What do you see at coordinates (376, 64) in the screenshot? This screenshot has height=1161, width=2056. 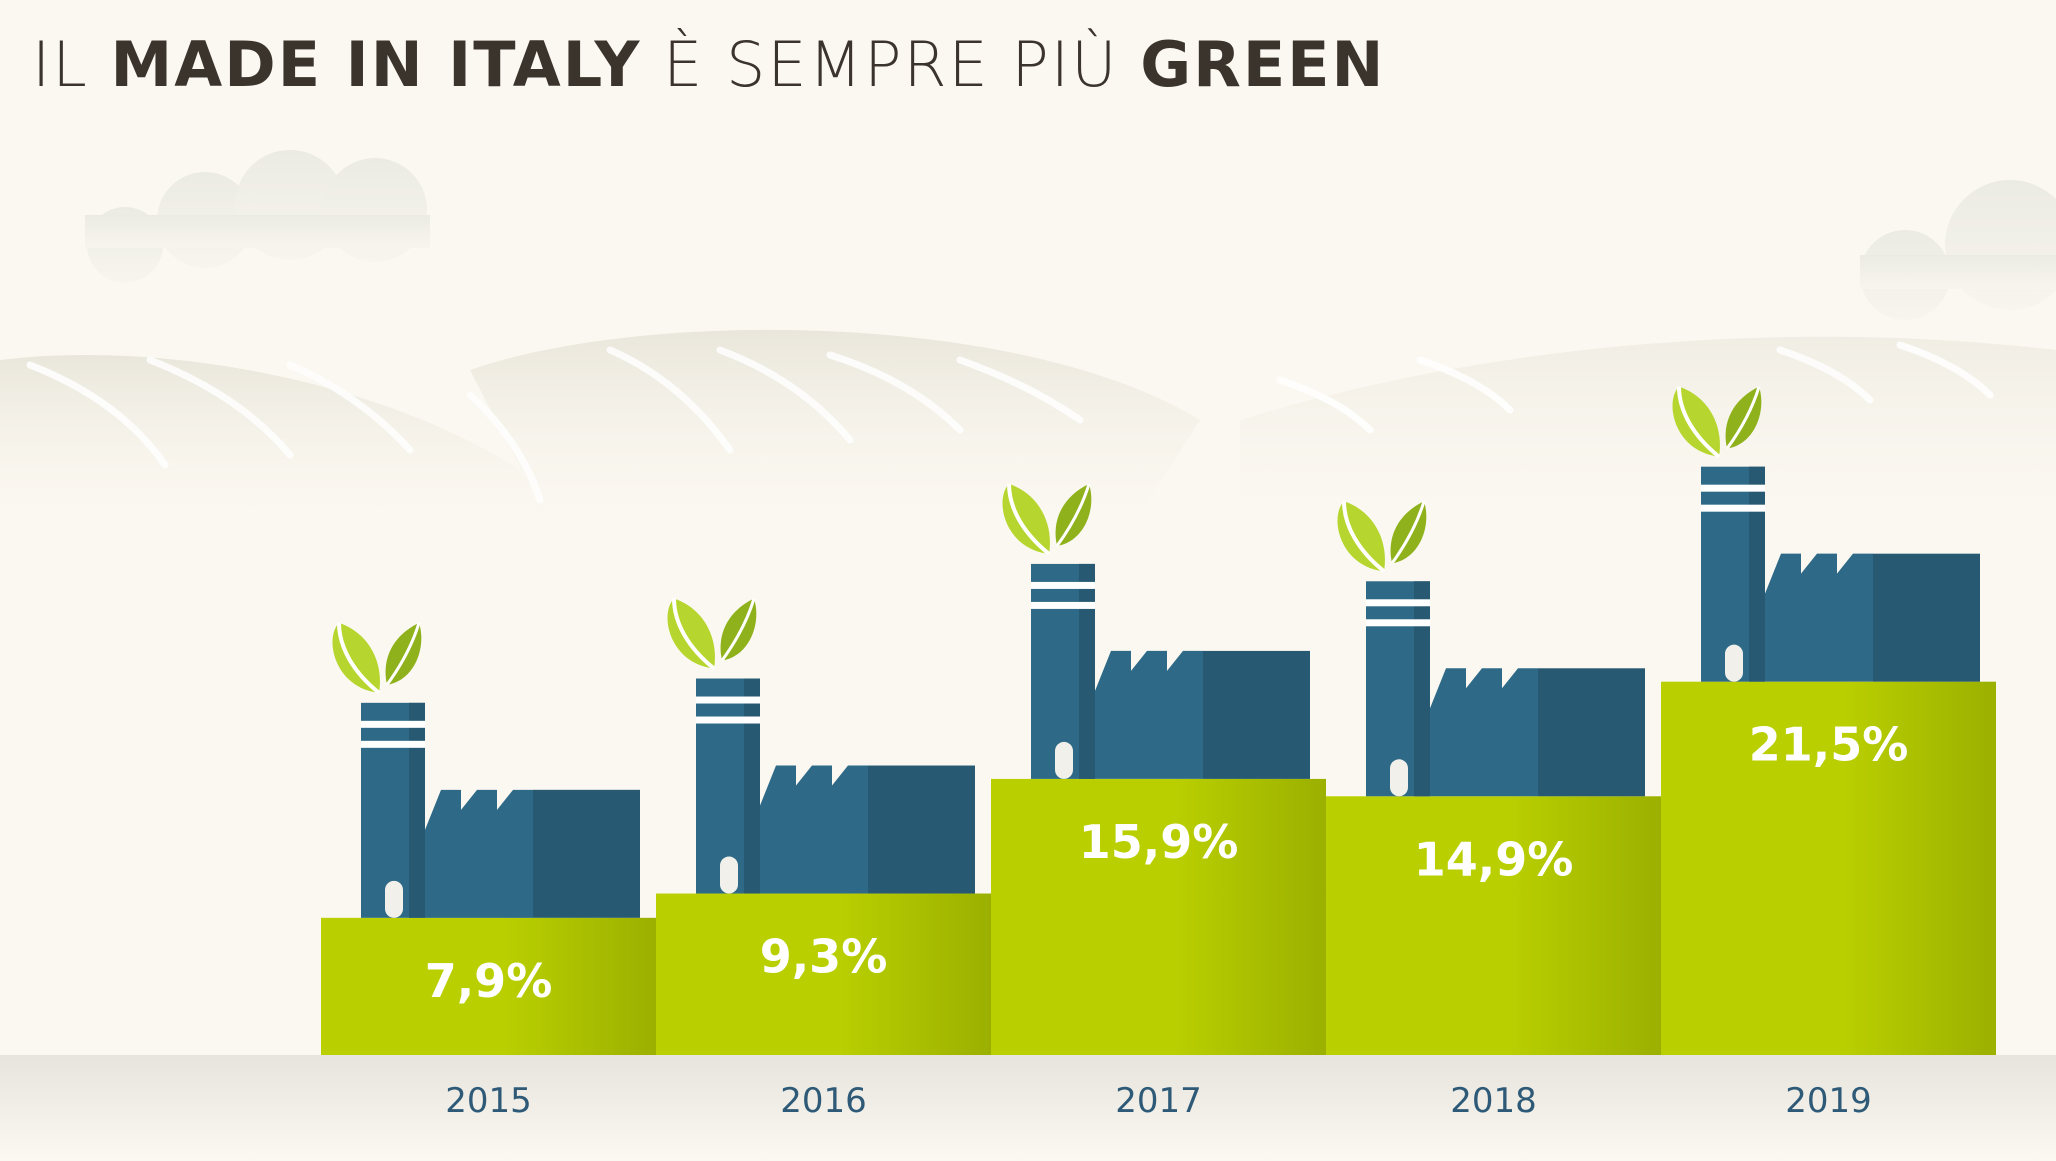 I see `title-bold-1: MADE IN ITALY` at bounding box center [376, 64].